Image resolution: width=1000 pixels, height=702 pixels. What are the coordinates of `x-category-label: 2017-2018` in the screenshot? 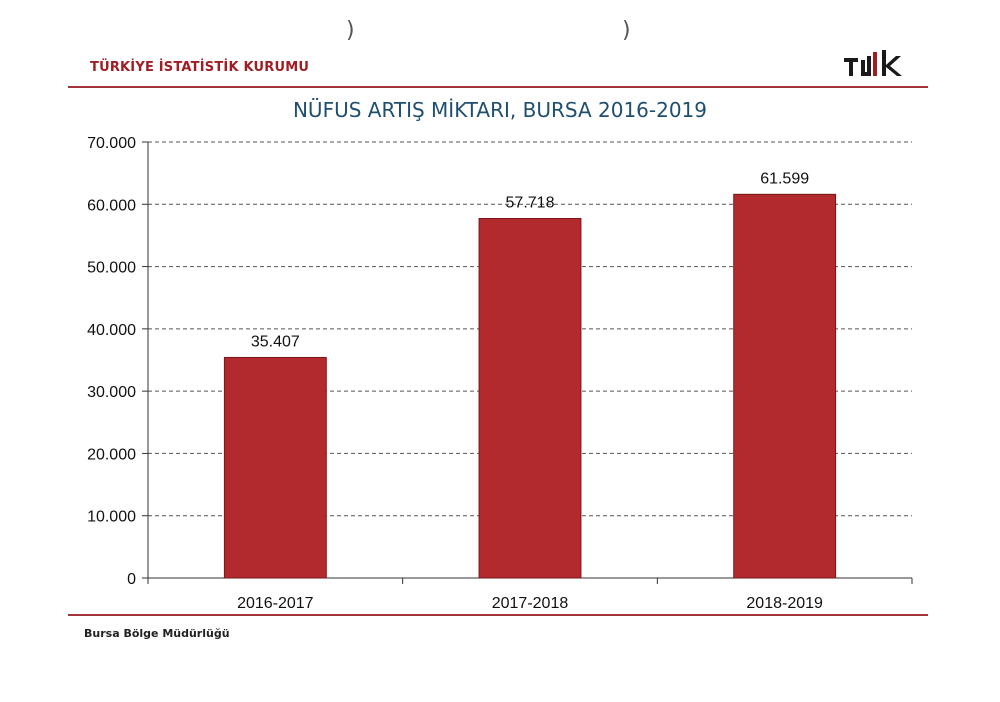 It's located at (530, 603).